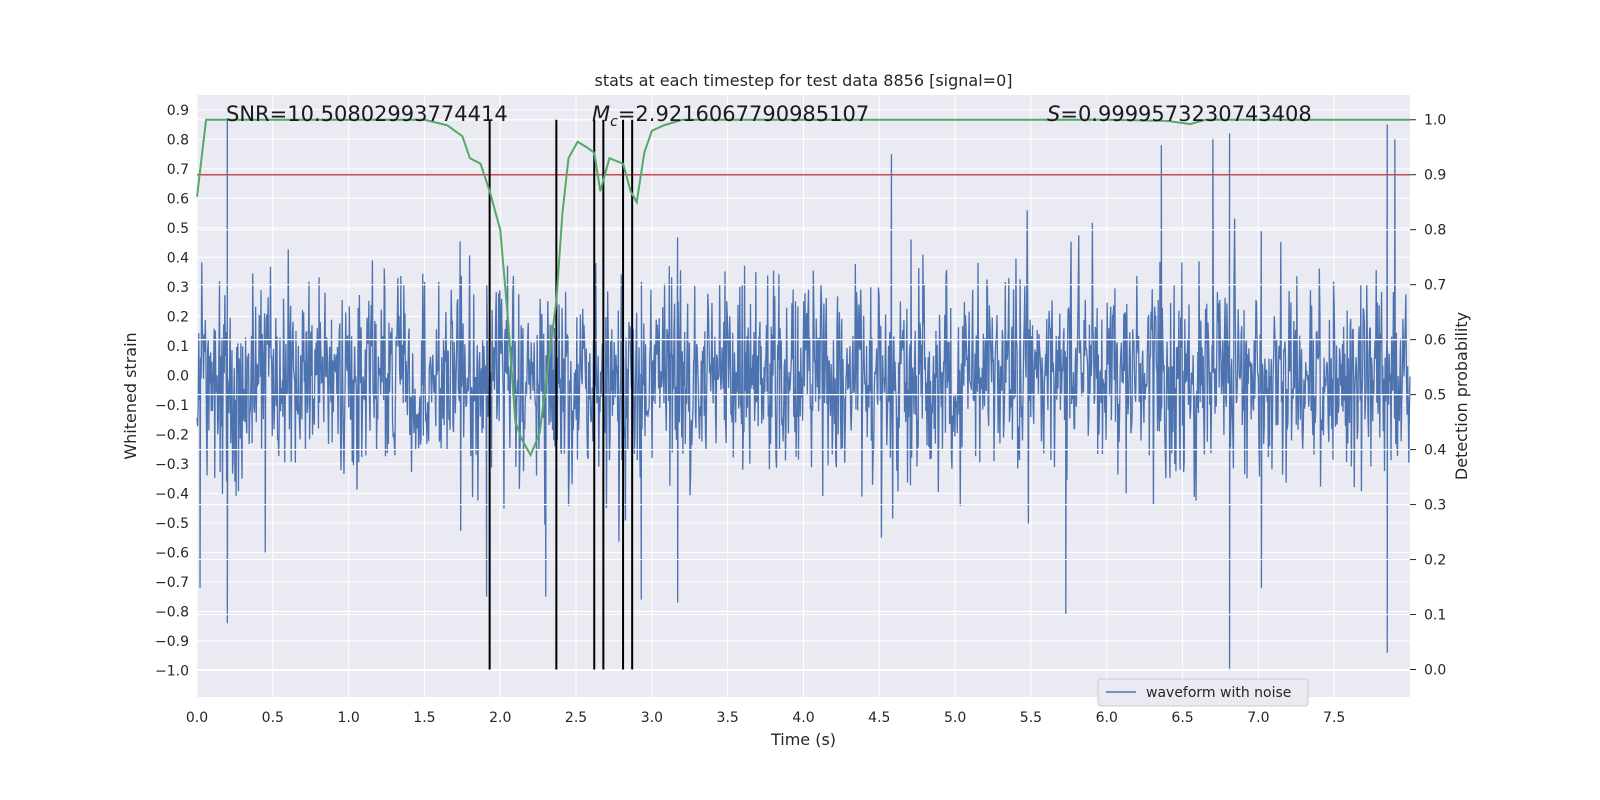  What do you see at coordinates (172, 583) in the screenshot?
I see `y-tick-label: −0.7` at bounding box center [172, 583].